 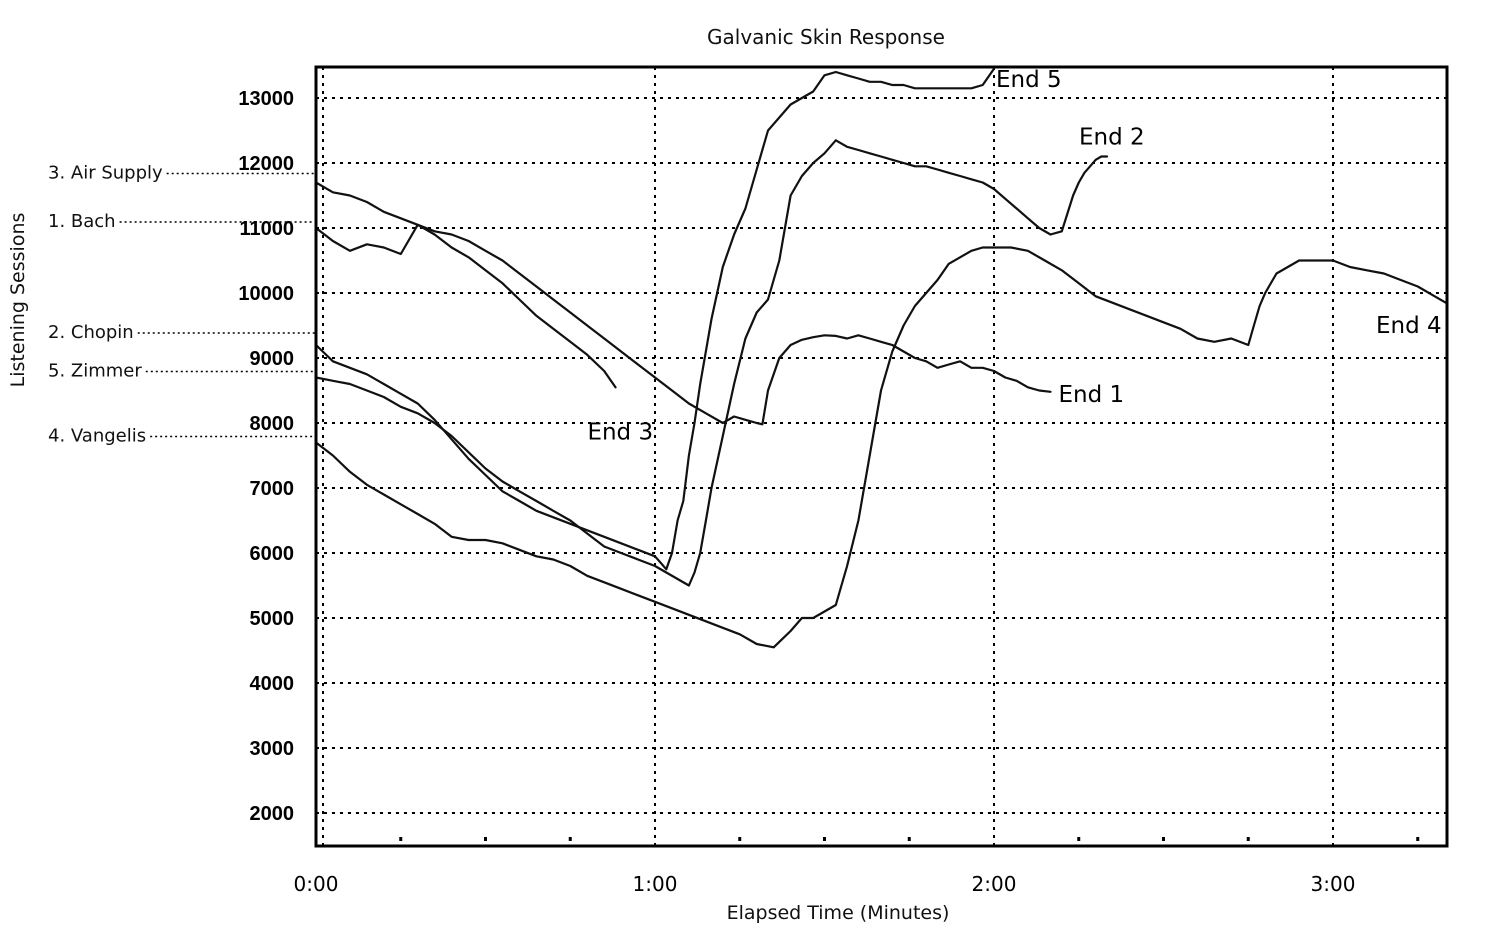 What do you see at coordinates (1333, 884) in the screenshot?
I see `x-tick-label-180: 3:00` at bounding box center [1333, 884].